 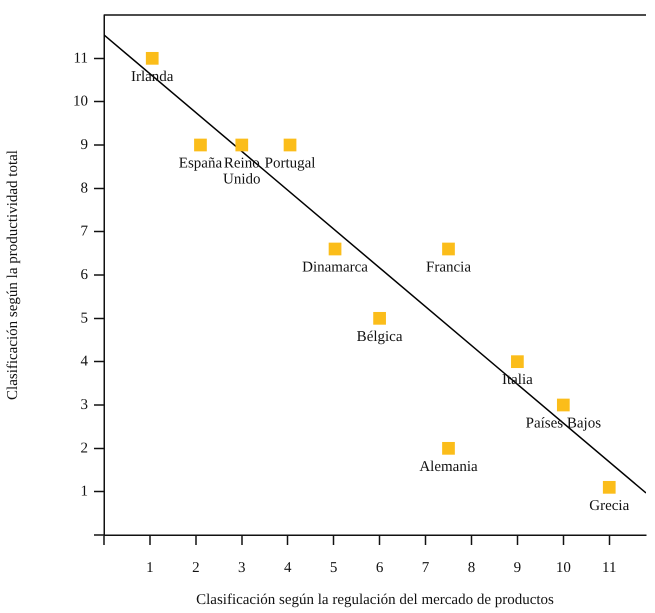 What do you see at coordinates (81, 58) in the screenshot?
I see `y-tick-label: 11` at bounding box center [81, 58].